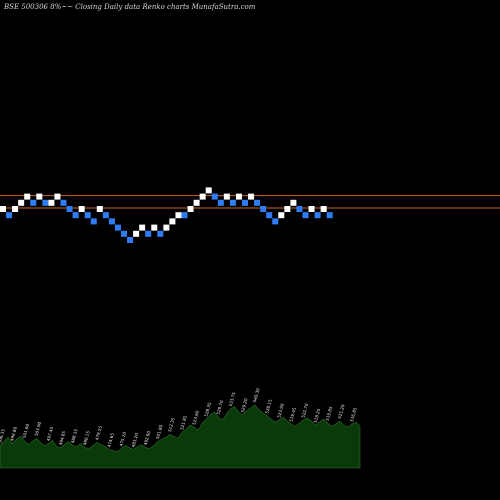 Image resolution: width=500 pixels, height=500 pixels. What do you see at coordinates (38, 429) in the screenshot?
I see `volume-label: 503.90` at bounding box center [38, 429].